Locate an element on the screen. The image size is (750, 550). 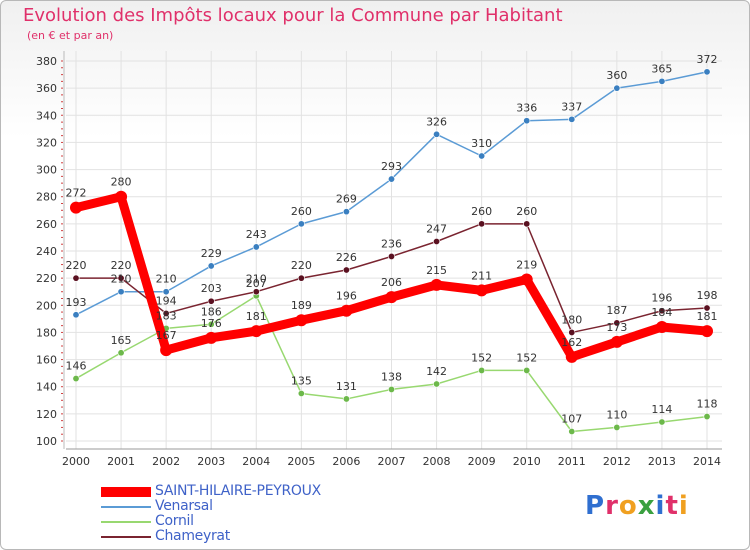
data-label-saint-hilaire-peyroux: 272 is located at coordinates (76, 193).